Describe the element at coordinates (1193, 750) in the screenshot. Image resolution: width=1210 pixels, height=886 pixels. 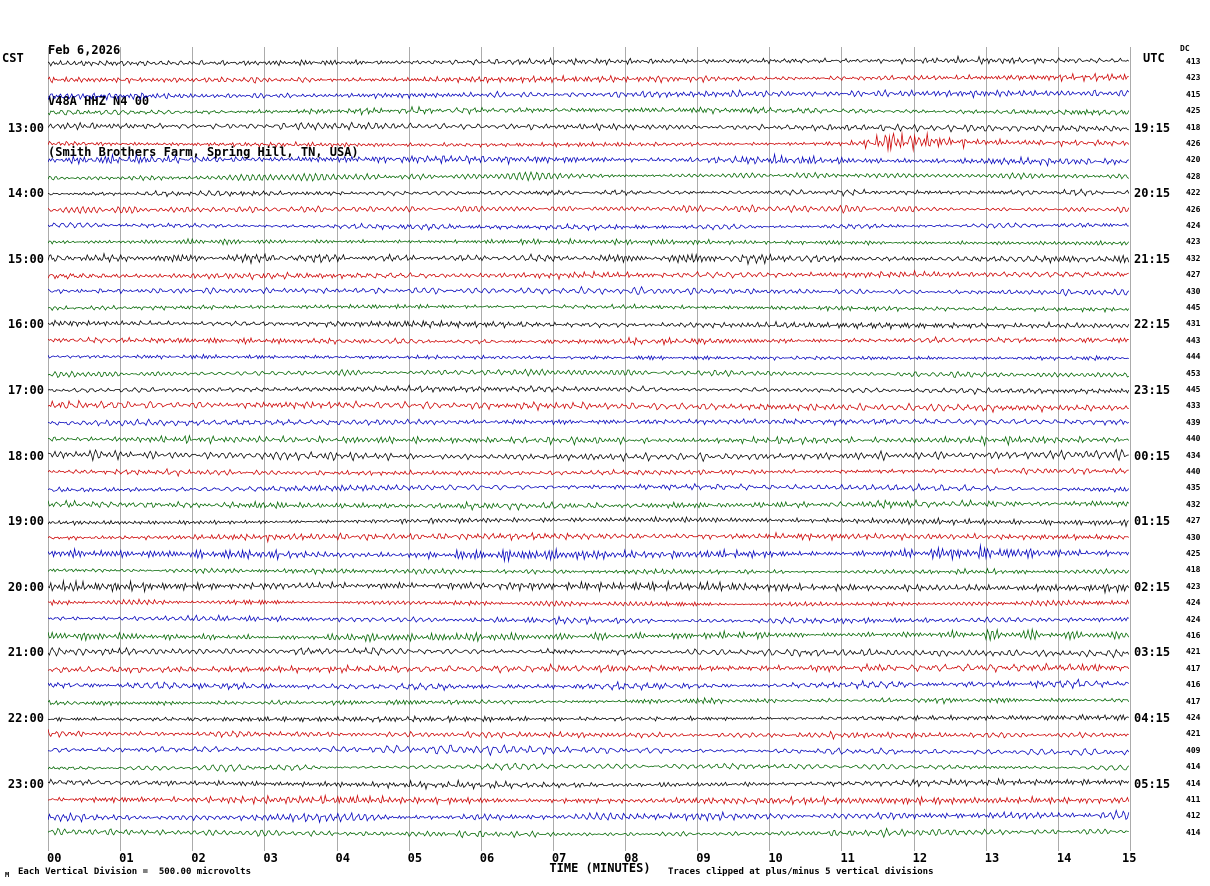
I see `dc-value: 409` at that location.